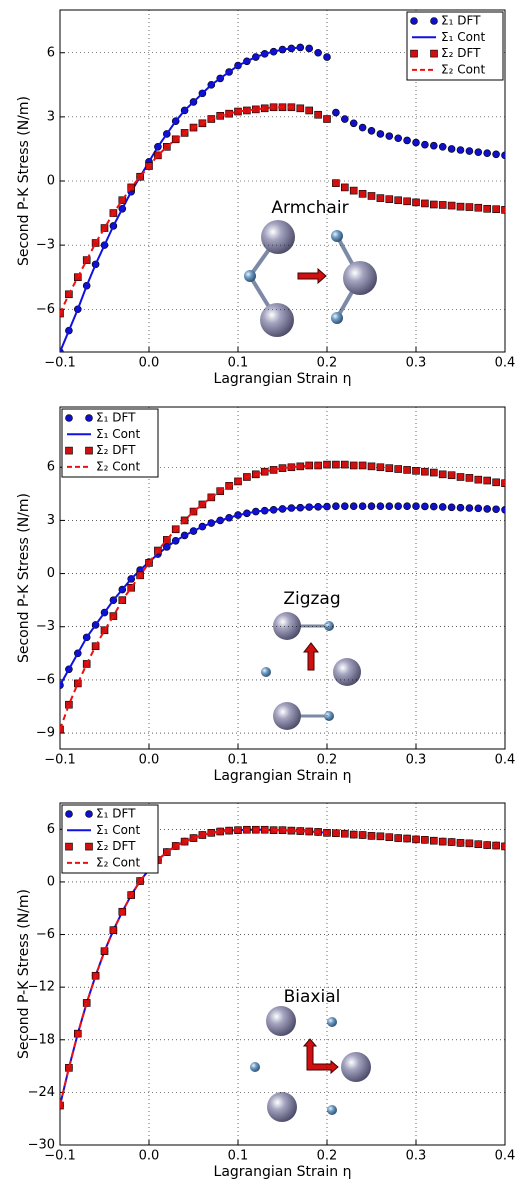  What do you see at coordinates (116, 846) in the screenshot?
I see `legend-label: Σ₂ DFT` at bounding box center [116, 846].